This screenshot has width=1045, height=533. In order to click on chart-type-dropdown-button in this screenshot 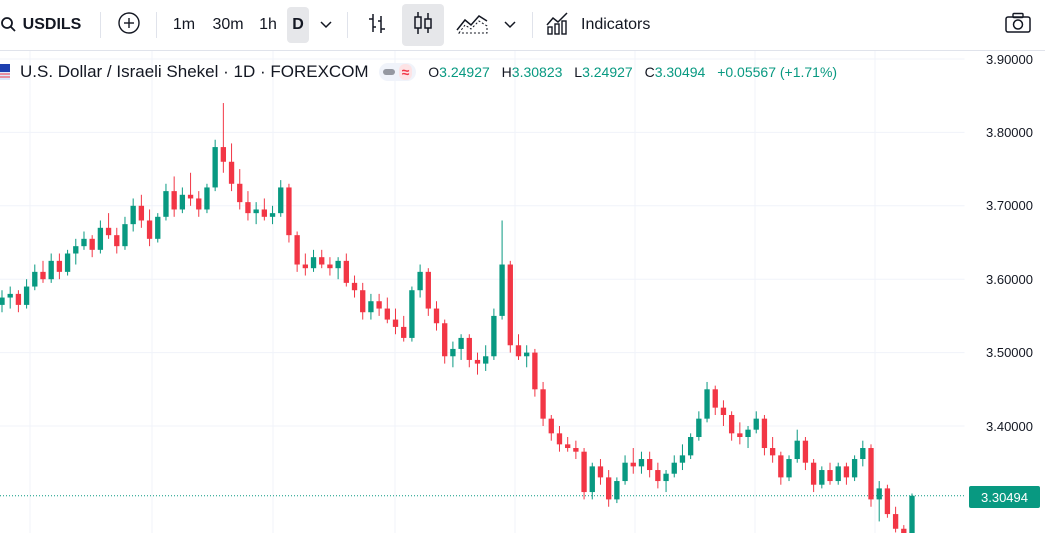, I will do `click(510, 25)`.